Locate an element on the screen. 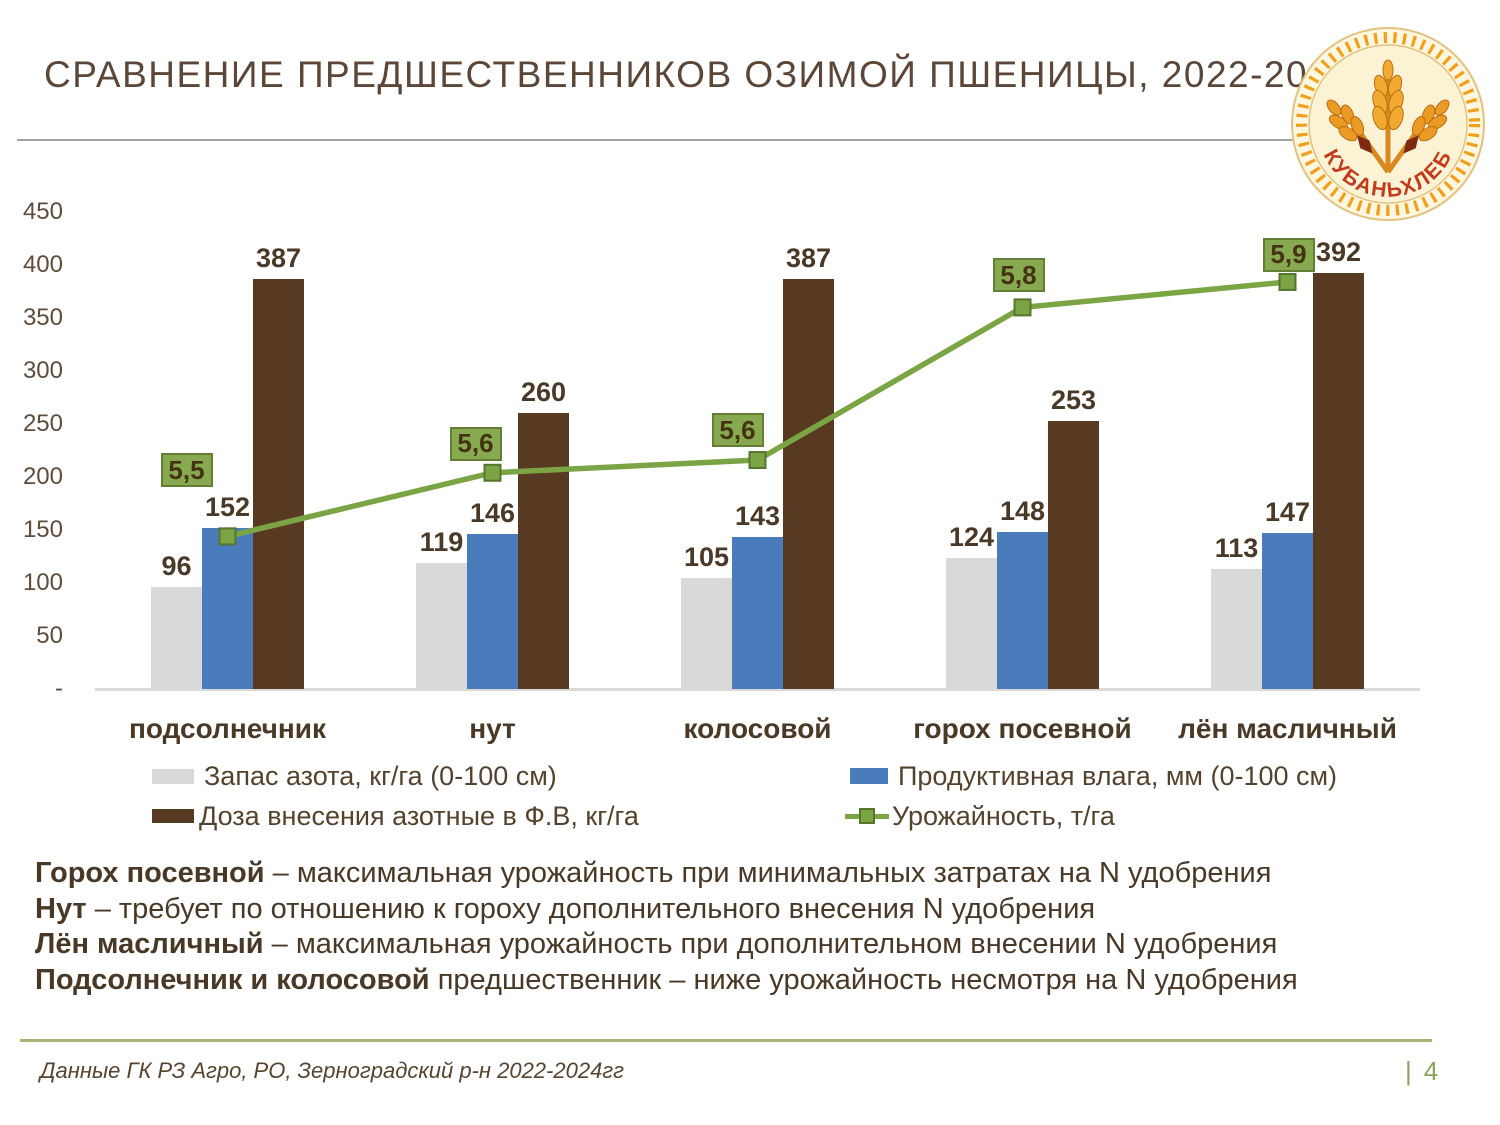  kubanhleb-logo: КУБАНЬХЛЕБ is located at coordinates (1388, 124).